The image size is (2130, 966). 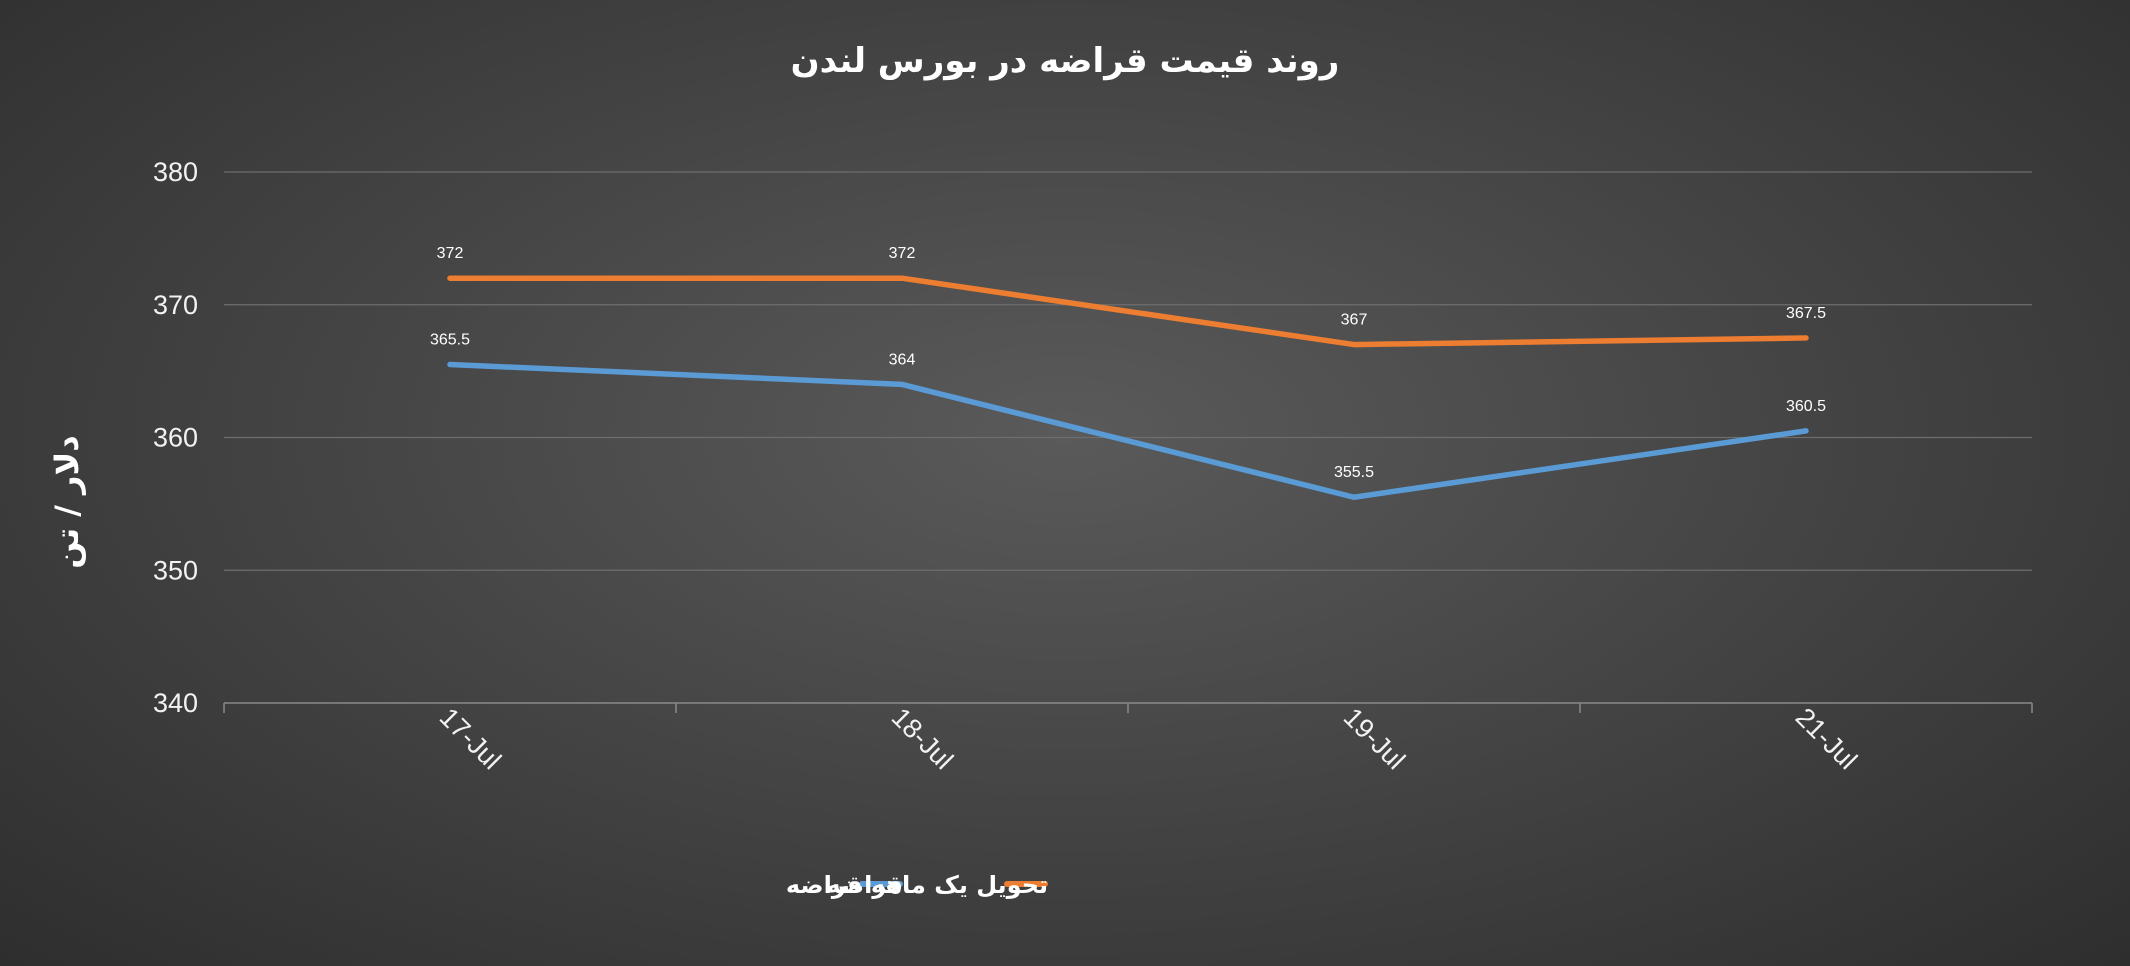 What do you see at coordinates (902, 359) in the screenshot?
I see `data-label: 364` at bounding box center [902, 359].